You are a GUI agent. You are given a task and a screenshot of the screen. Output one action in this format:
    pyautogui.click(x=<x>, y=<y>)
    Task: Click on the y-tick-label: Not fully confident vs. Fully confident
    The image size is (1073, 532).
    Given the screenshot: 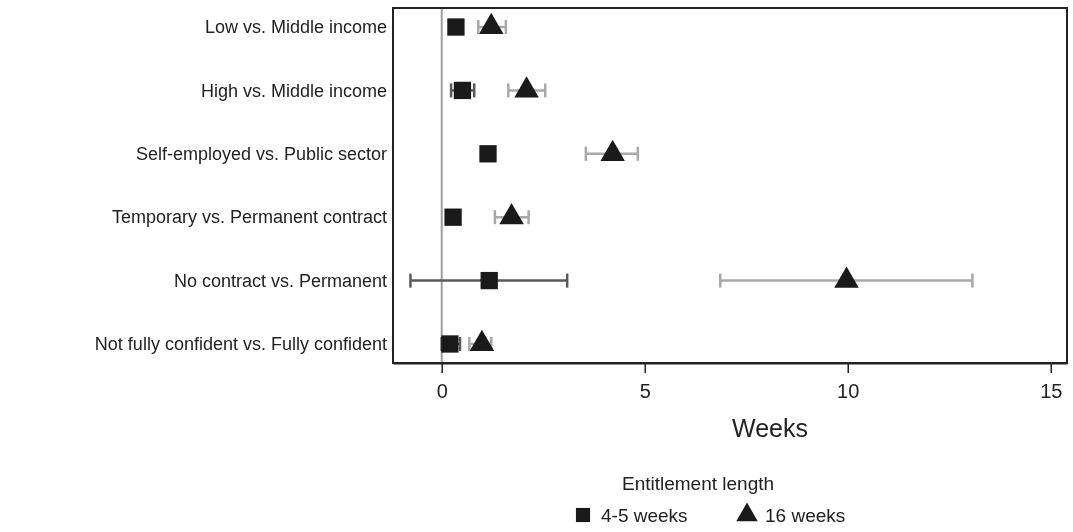 What is the action you would take?
    pyautogui.click(x=240, y=344)
    